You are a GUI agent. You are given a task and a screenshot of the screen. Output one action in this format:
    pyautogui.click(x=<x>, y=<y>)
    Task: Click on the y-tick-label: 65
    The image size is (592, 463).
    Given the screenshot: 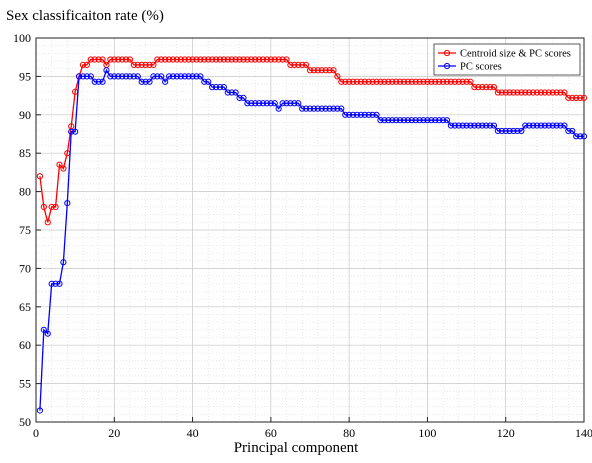 What is the action you would take?
    pyautogui.click(x=25, y=307)
    